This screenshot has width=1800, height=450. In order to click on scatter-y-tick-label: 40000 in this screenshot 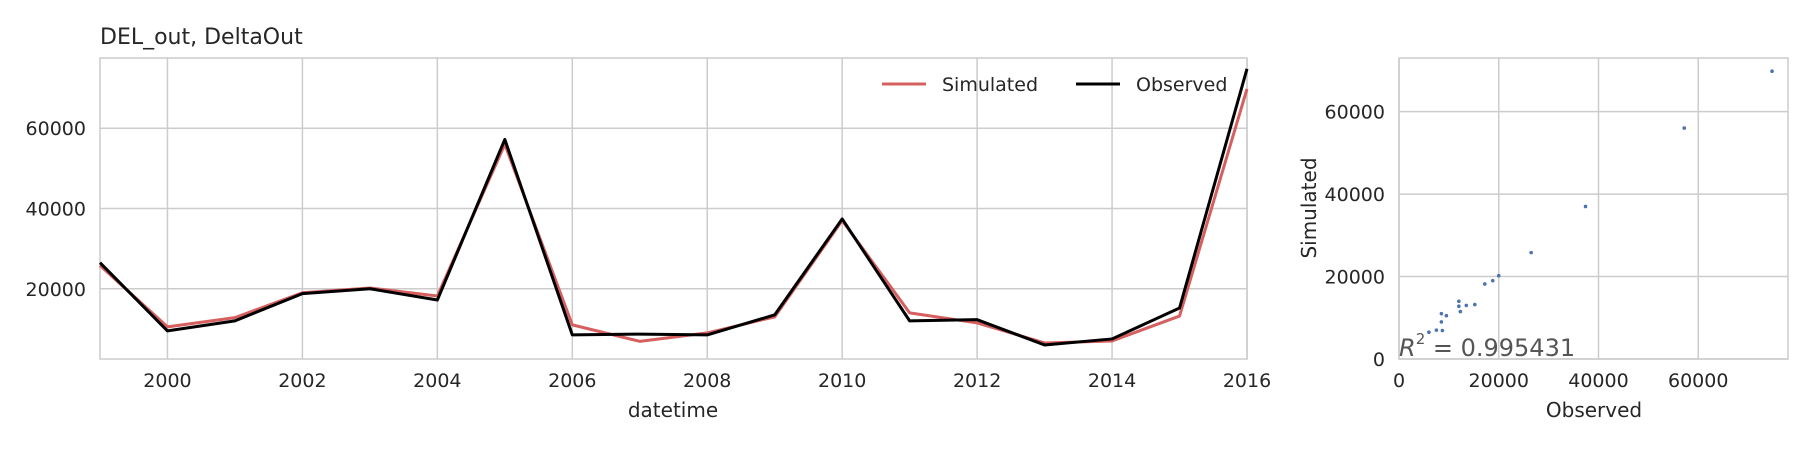, I will do `click(1355, 195)`.